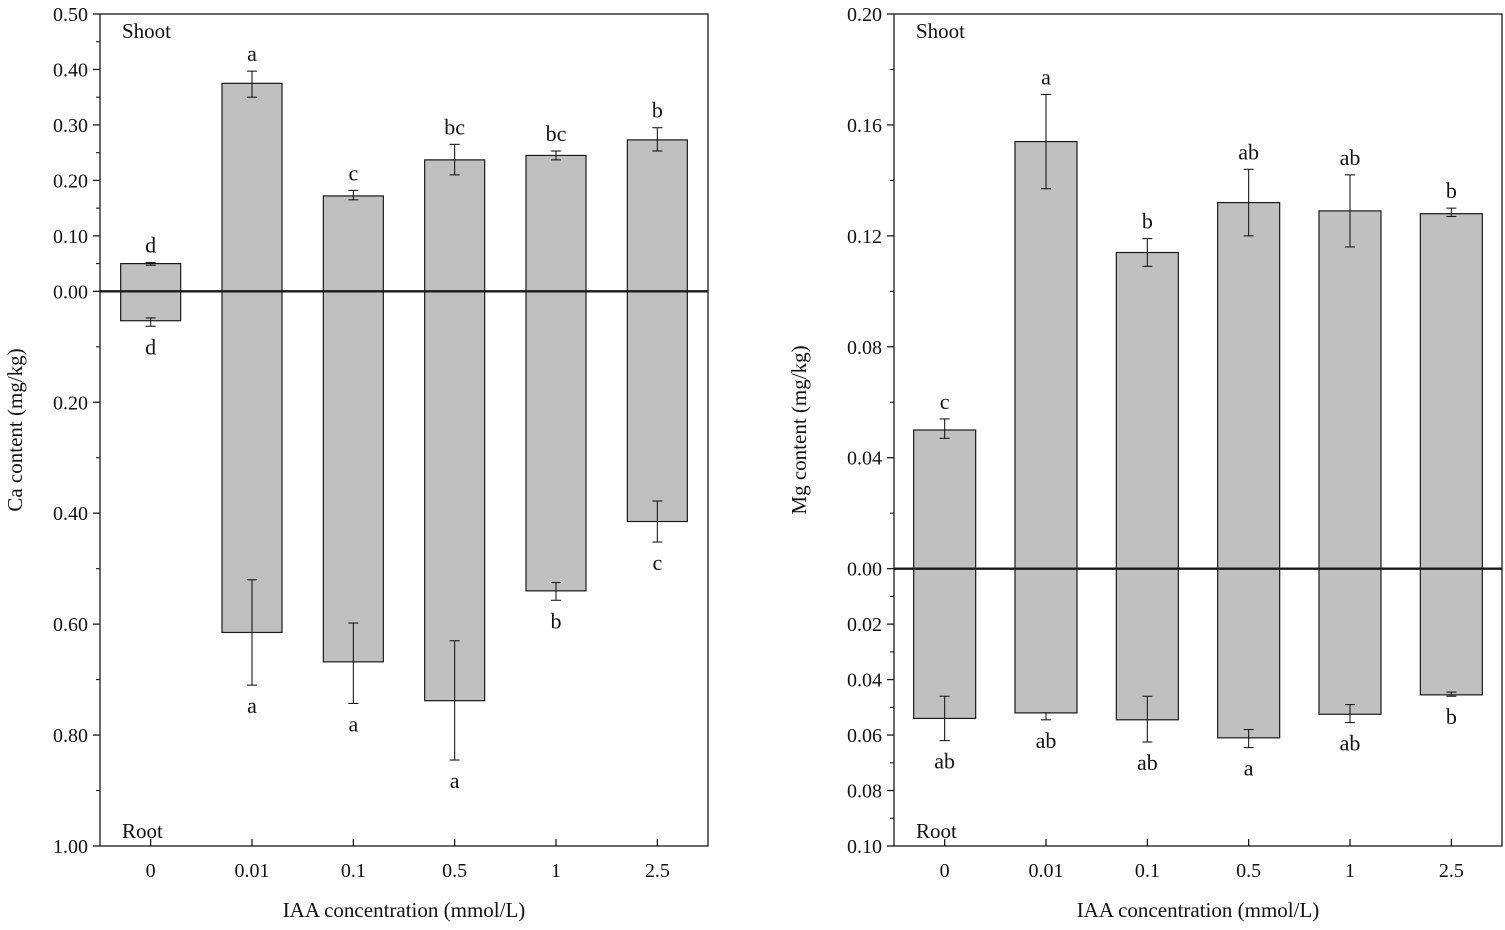  What do you see at coordinates (70, 126) in the screenshot?
I see `y-tick-label: 0.30` at bounding box center [70, 126].